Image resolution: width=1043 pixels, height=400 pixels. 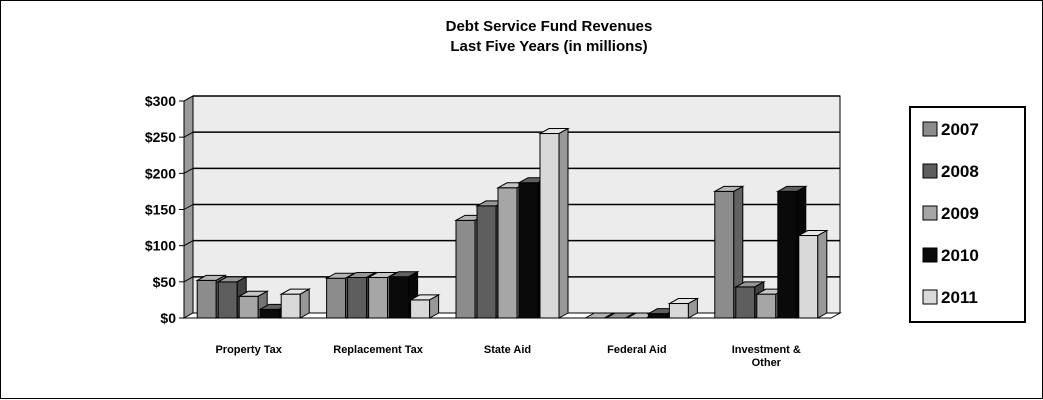 What do you see at coordinates (766, 350) in the screenshot?
I see `xtick-label: Investment &` at bounding box center [766, 350].